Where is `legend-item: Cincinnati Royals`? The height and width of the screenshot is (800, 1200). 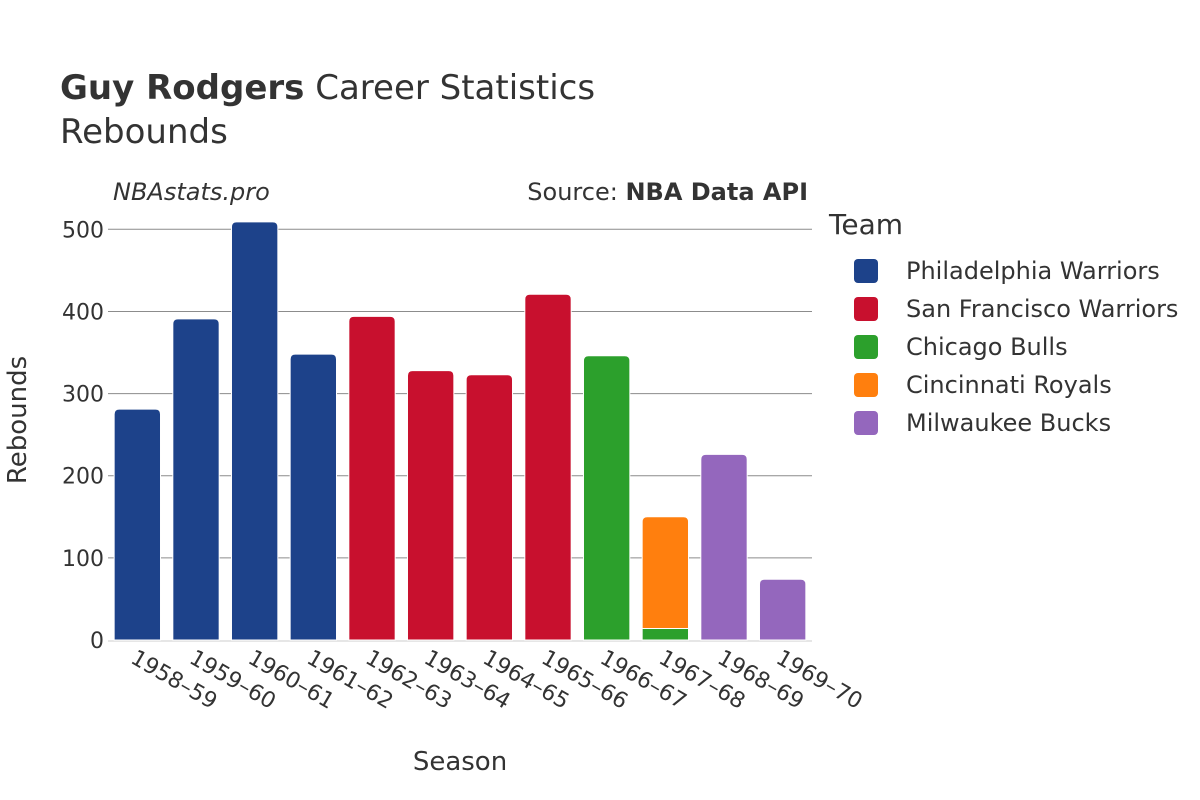 legend-item: Cincinnati Royals is located at coordinates (1016, 385).